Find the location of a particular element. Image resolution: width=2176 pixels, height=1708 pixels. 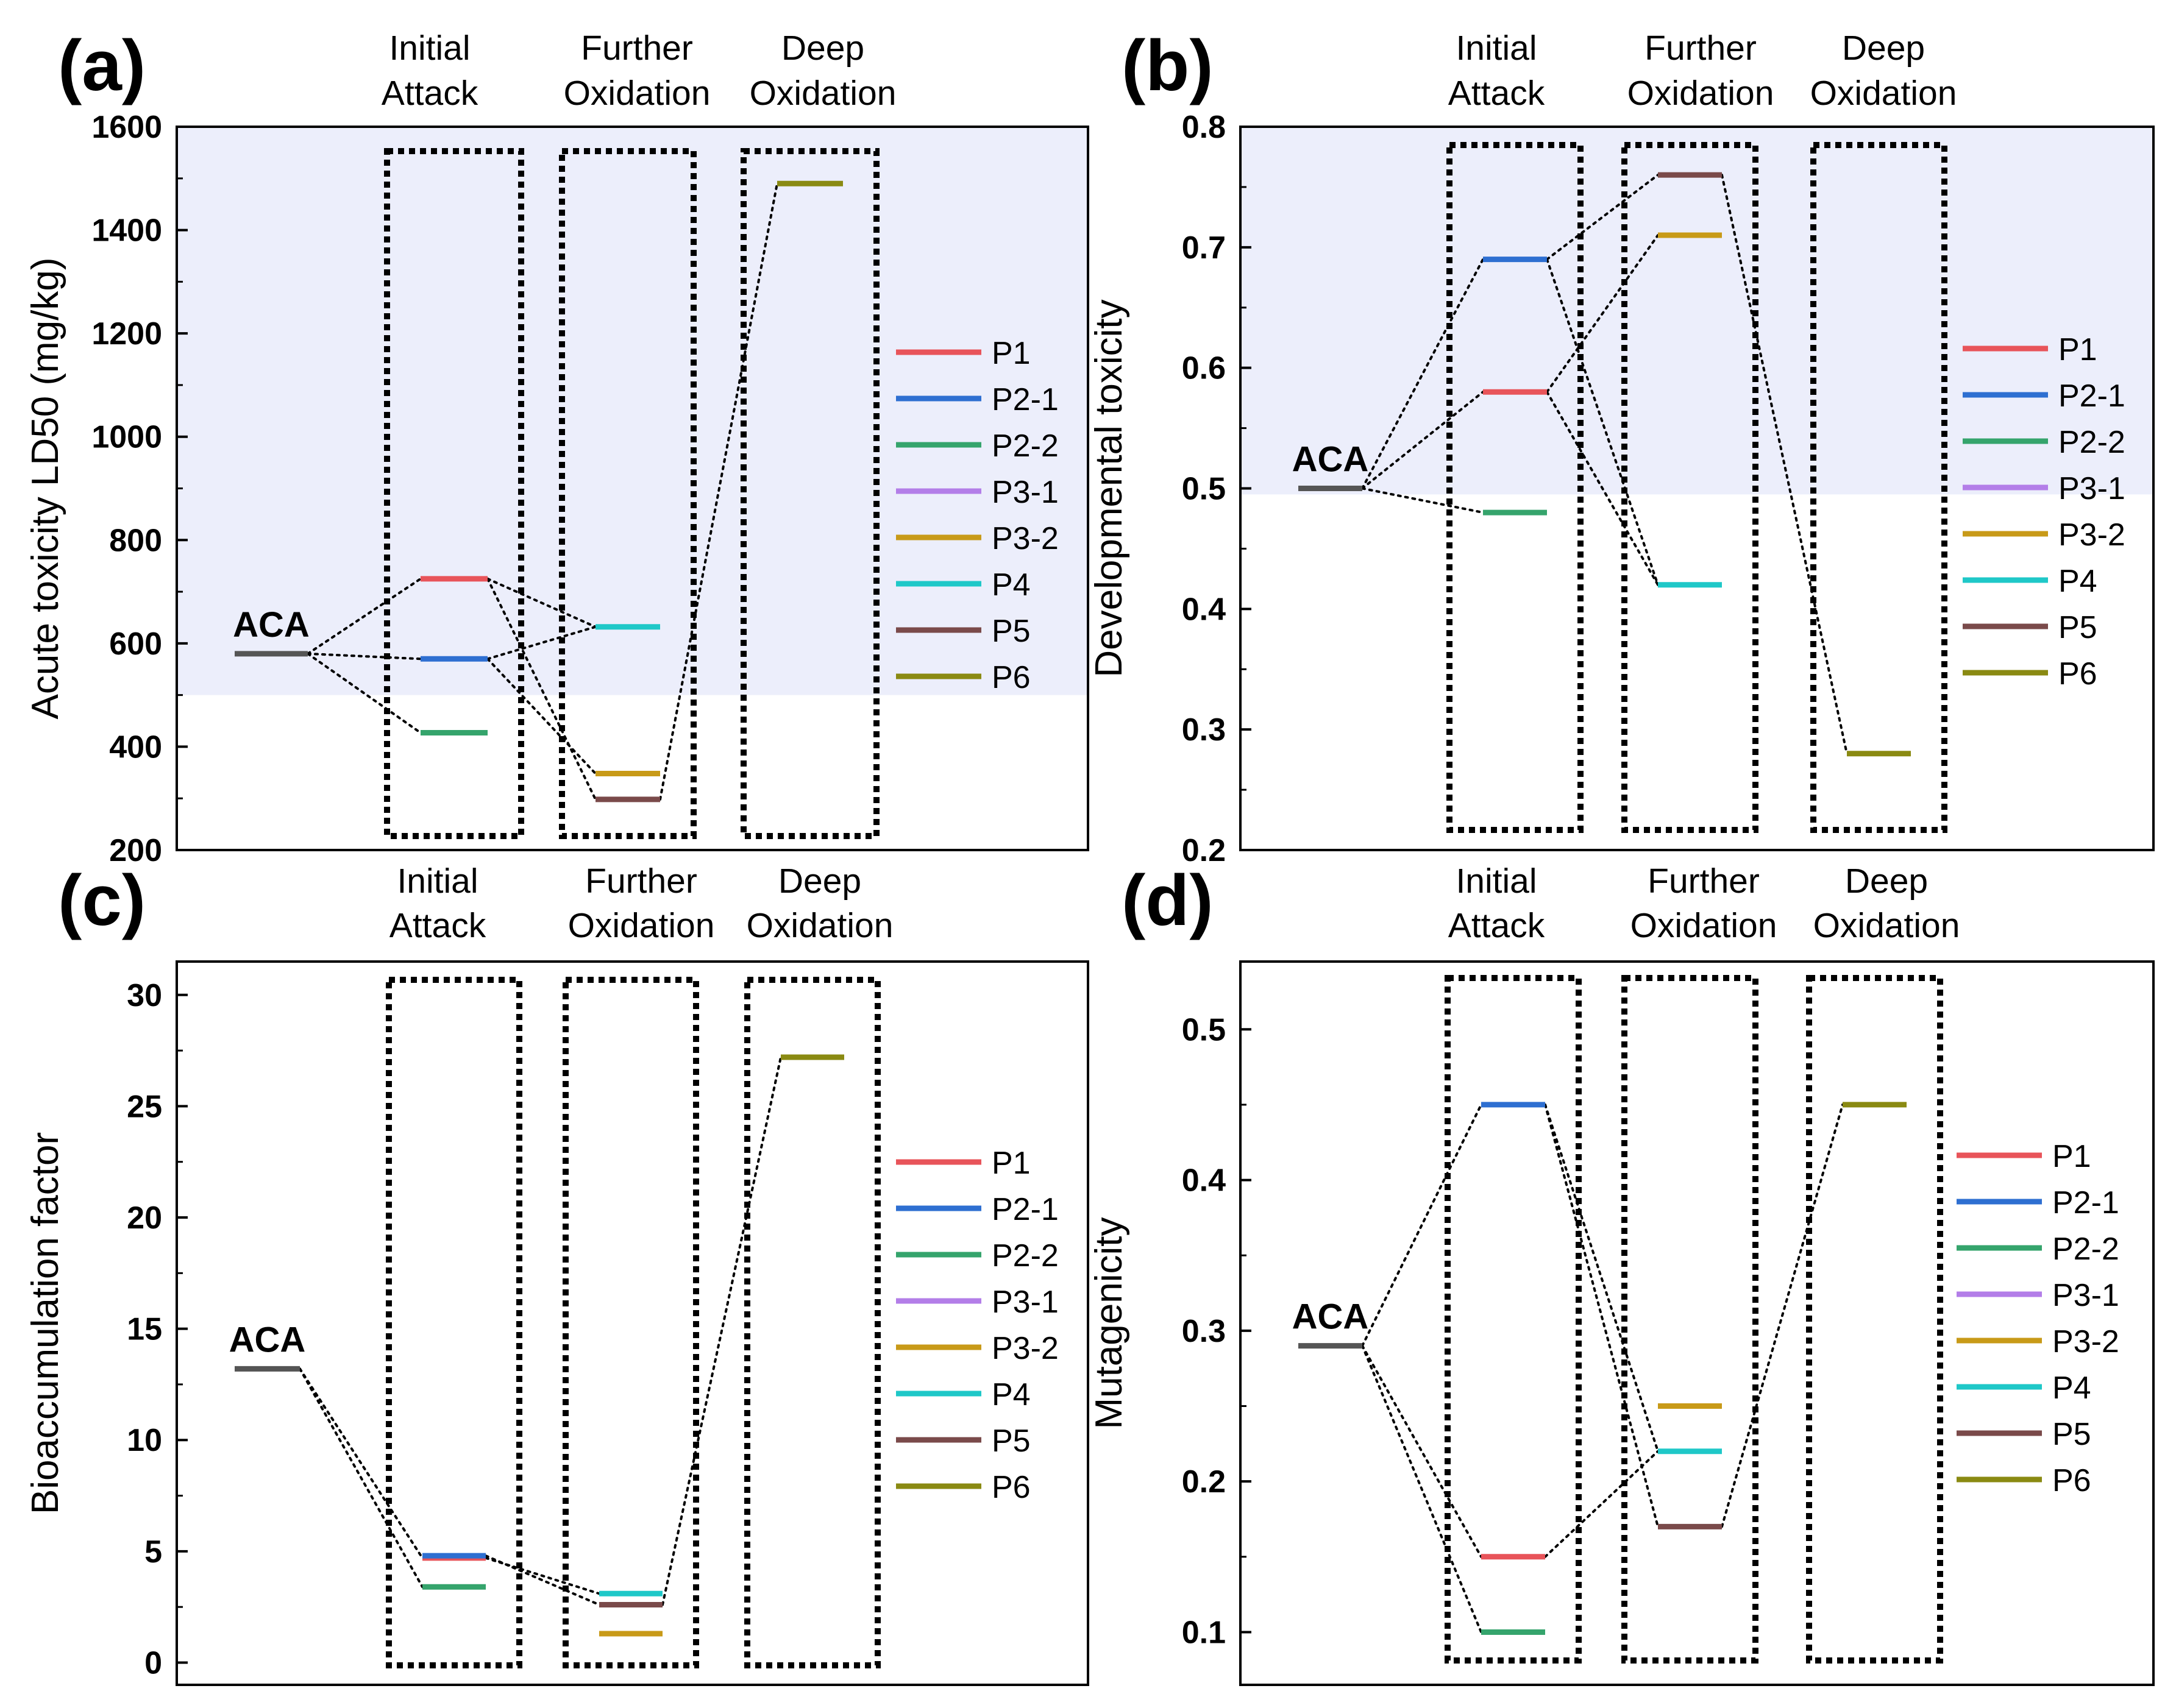

shaded-region is located at coordinates (1697, 311).